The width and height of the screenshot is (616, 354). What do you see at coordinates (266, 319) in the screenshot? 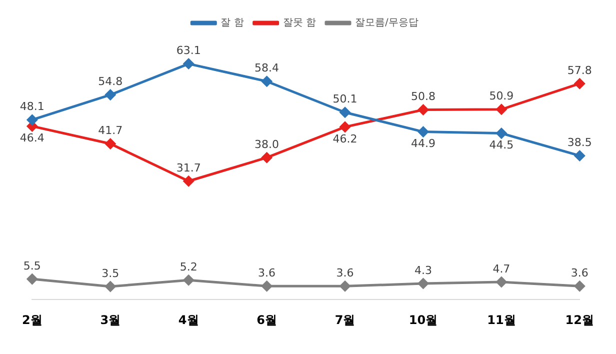
I see `x-tick-label: 6월` at bounding box center [266, 319].